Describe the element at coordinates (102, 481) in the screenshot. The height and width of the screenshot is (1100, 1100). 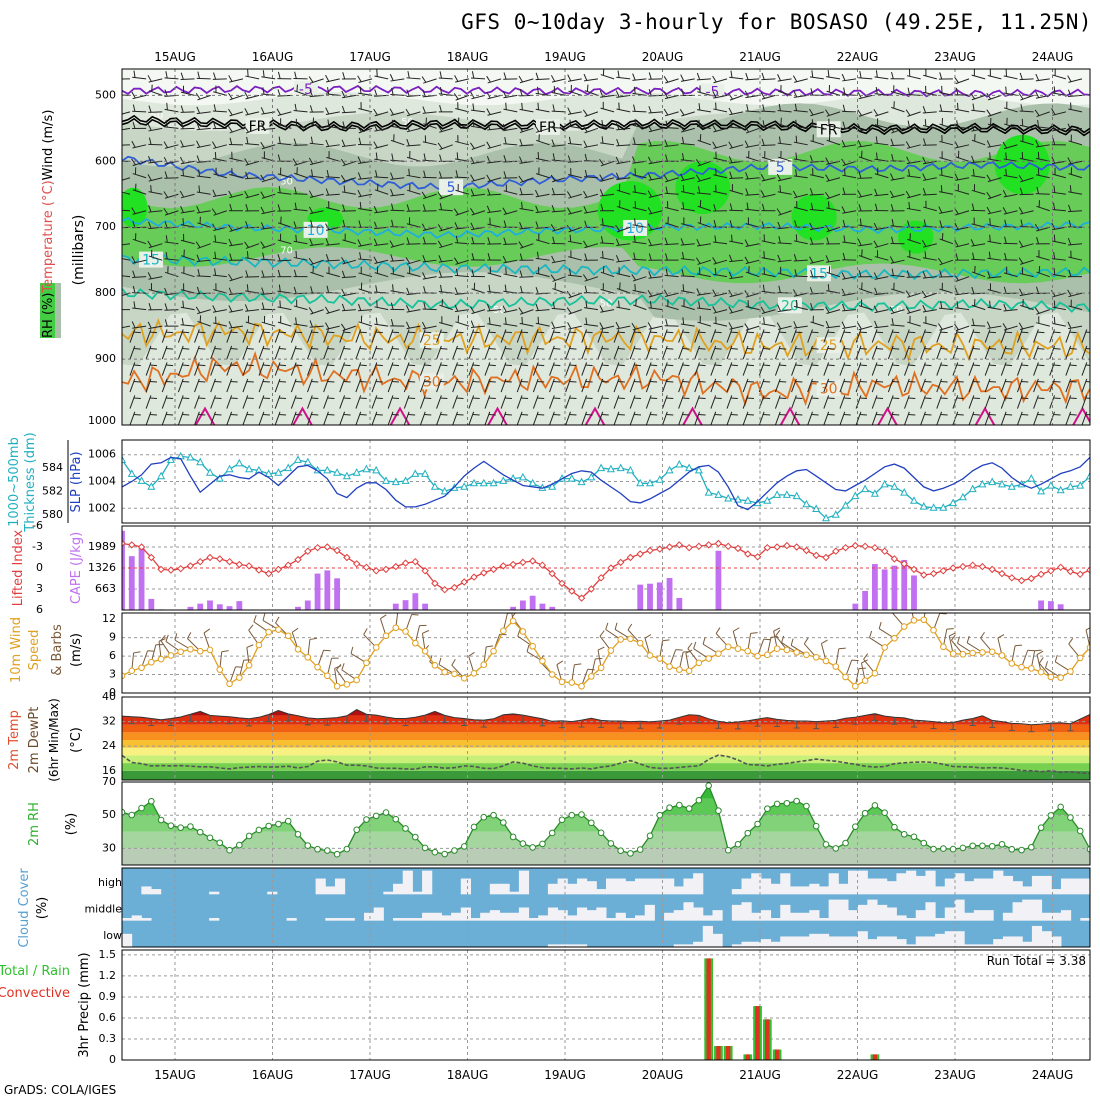
I see `slp-tick-label: 1004` at that location.